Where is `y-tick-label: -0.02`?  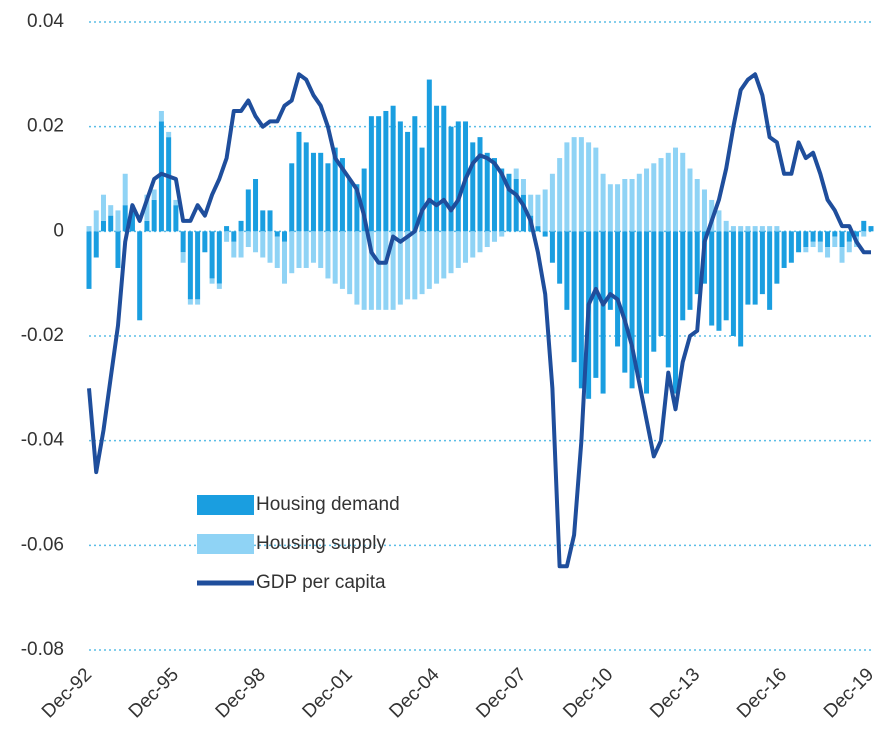 y-tick-label: -0.02 is located at coordinates (42, 335).